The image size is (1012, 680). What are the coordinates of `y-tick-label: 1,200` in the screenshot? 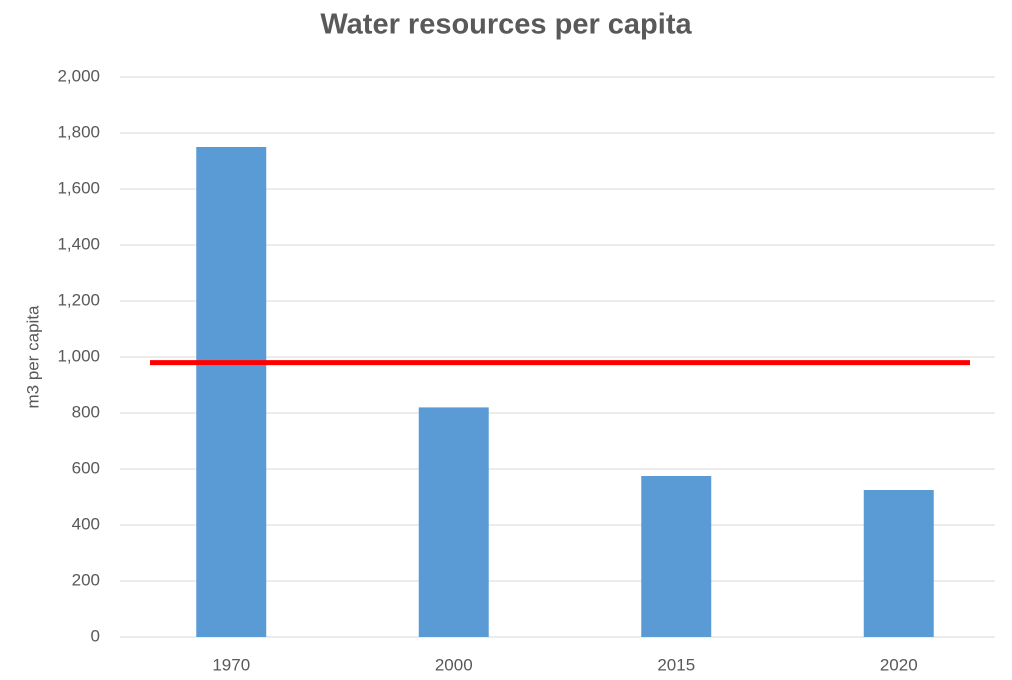 It's located at (78, 299).